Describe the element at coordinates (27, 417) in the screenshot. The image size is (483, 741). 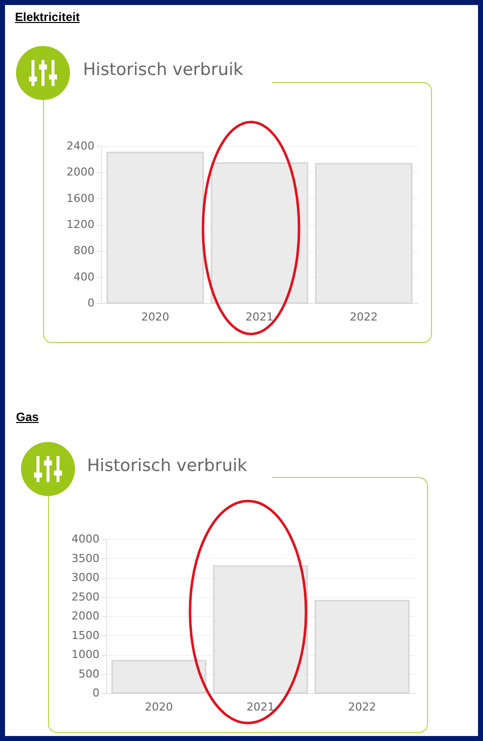
I see `chart-title: Gas` at that location.